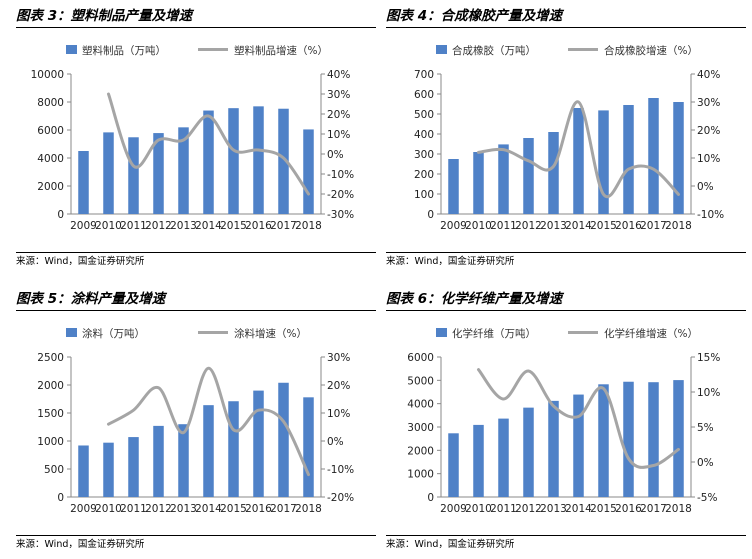 The image size is (752, 559). Describe the element at coordinates (338, 95) in the screenshot. I see `right-tick-label: 30%` at that location.